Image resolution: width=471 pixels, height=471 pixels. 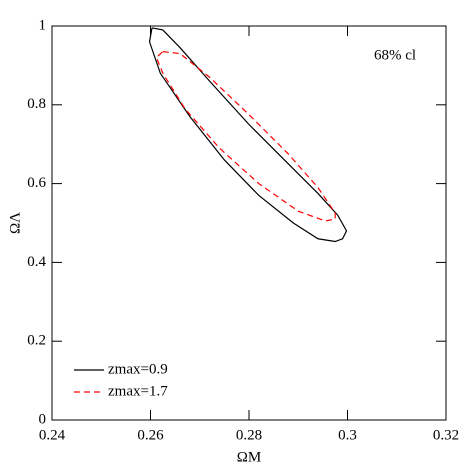 I want to click on x-tick-label: 0.32, so click(x=446, y=435).